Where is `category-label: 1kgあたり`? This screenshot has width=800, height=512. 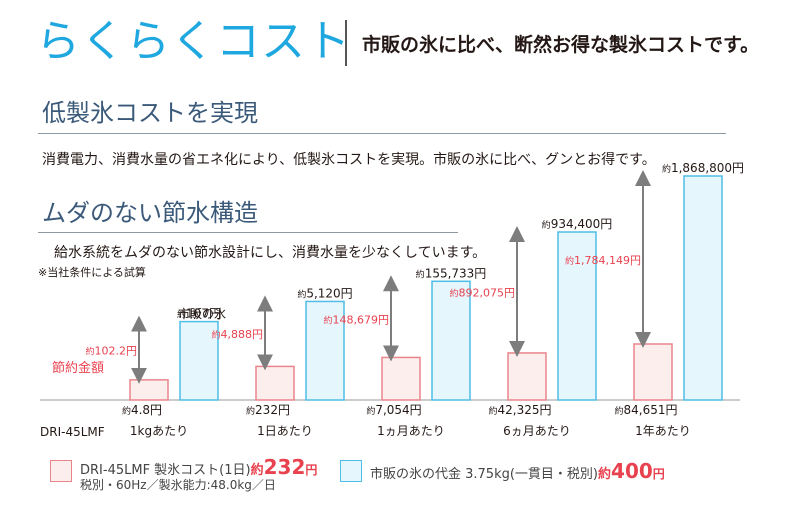 category-label: 1kgあたり is located at coordinates (159, 431).